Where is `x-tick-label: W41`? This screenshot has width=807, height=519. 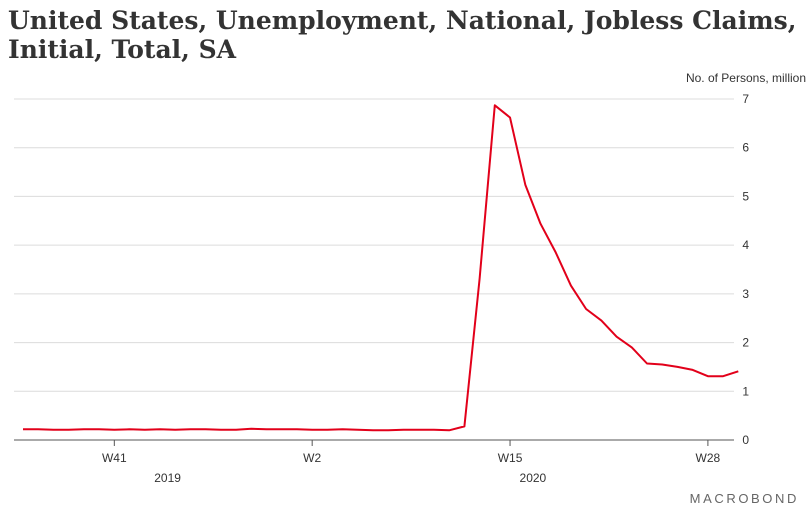
x-tick-label: W41 is located at coordinates (114, 458).